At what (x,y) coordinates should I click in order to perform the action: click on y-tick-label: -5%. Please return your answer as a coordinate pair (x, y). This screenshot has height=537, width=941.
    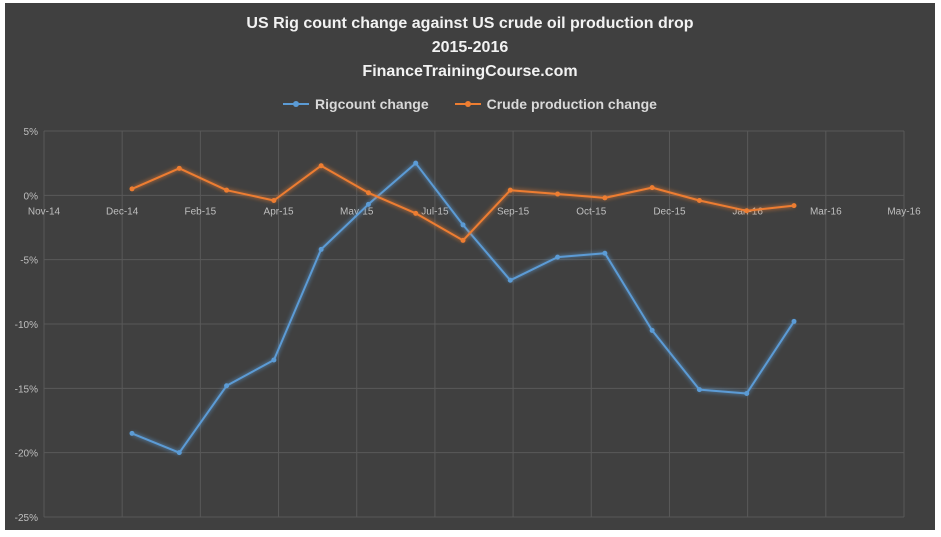
    Looking at the image, I should click on (29, 261).